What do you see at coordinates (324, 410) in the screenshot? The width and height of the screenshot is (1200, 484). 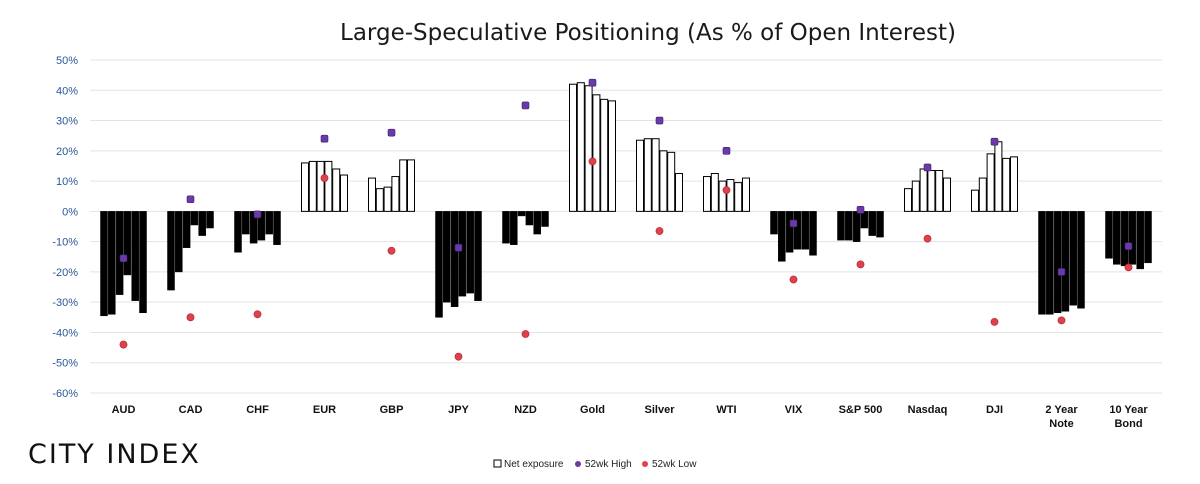 I see `category-label: EUR` at bounding box center [324, 410].